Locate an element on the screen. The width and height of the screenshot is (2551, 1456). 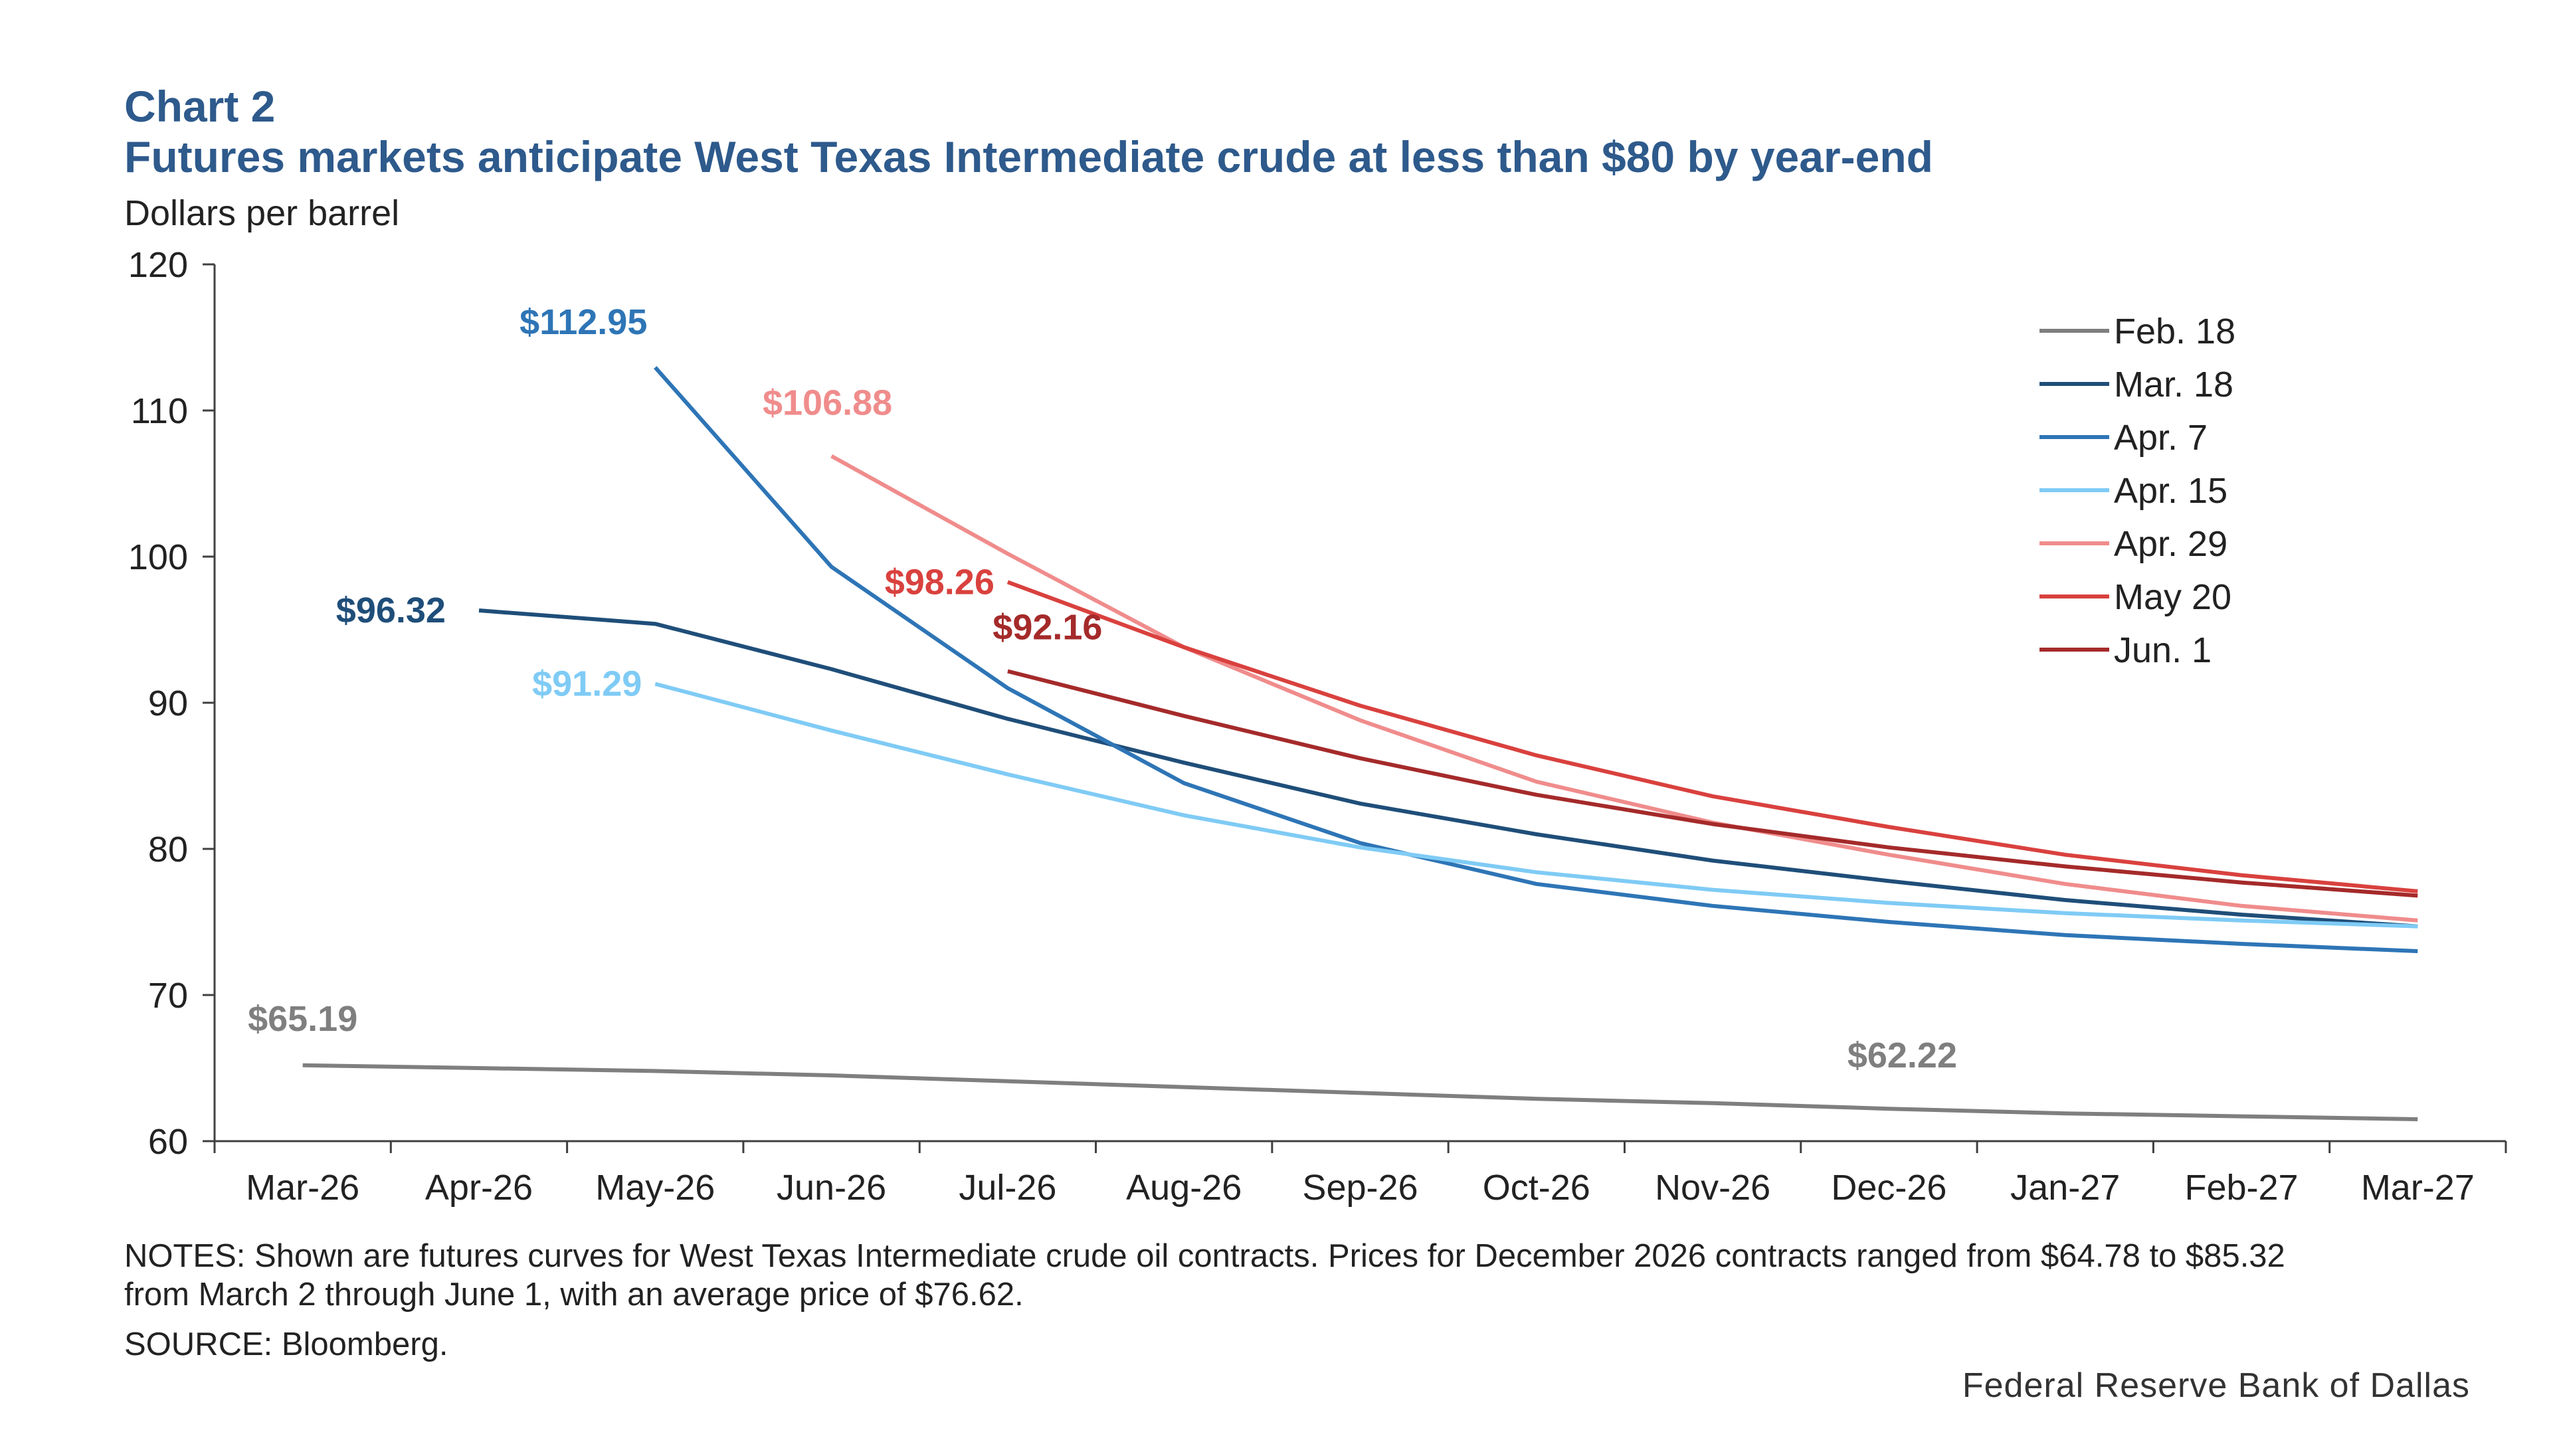
legend-label: Apr. 7 is located at coordinates (2161, 438).